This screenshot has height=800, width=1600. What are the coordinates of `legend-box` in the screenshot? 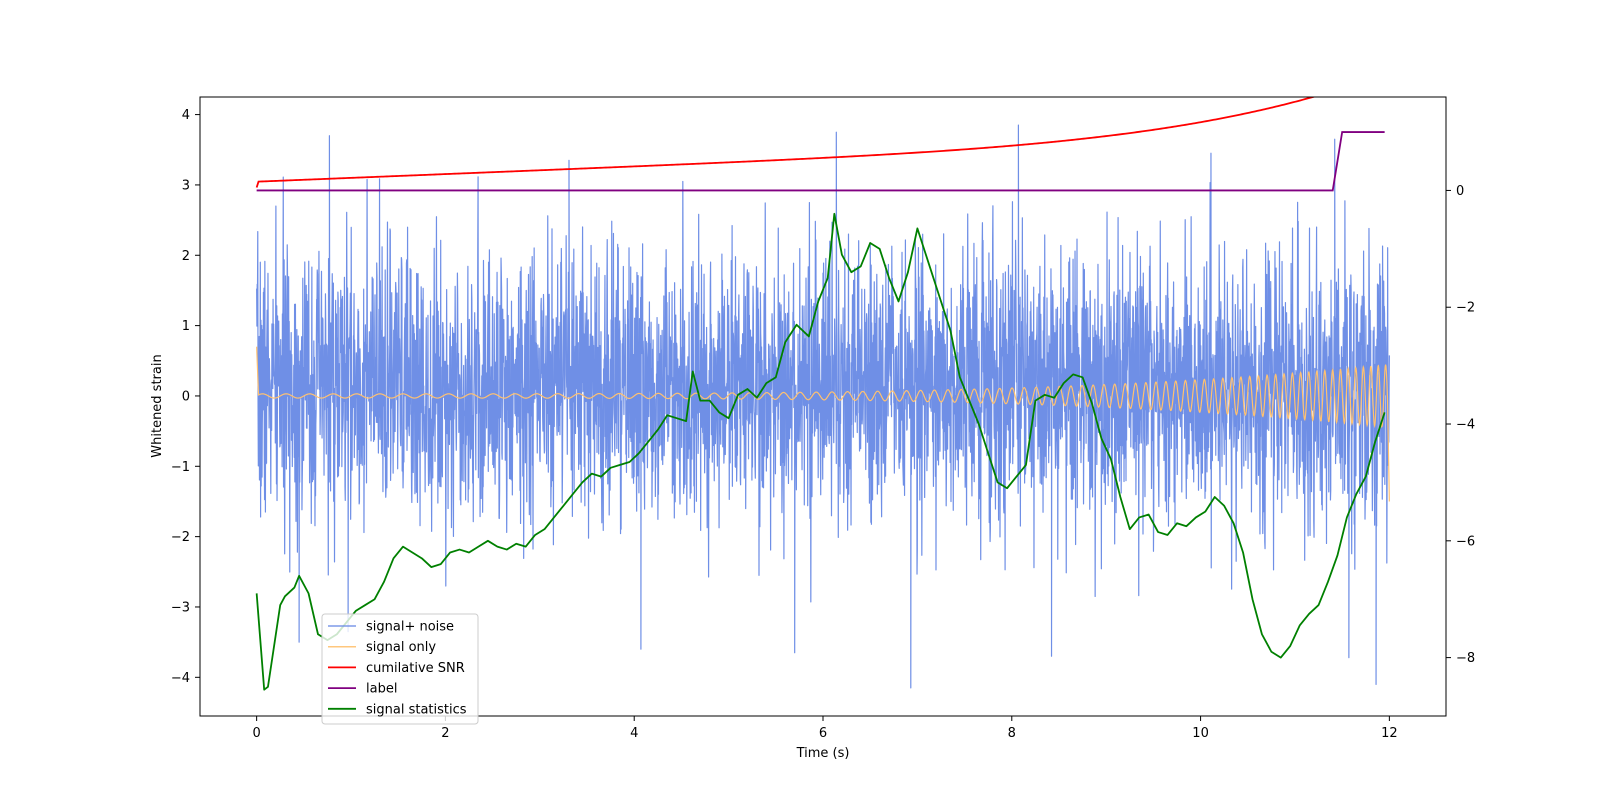 It's located at (400, 669).